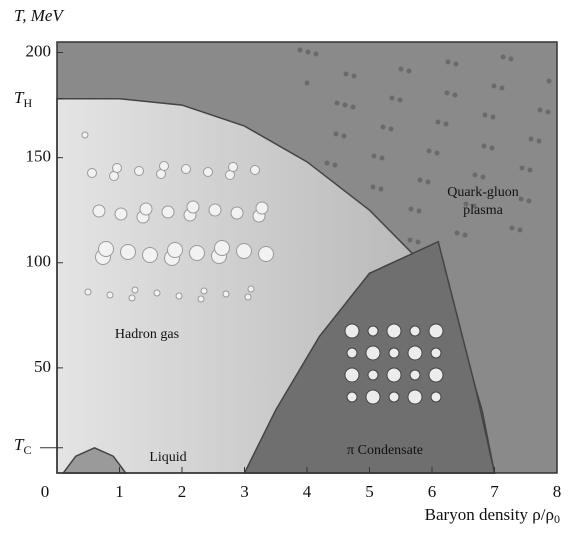 The image size is (571, 534). What do you see at coordinates (492, 515) in the screenshot?
I see `x-axis-label: Baryon density ρ/ρ0` at bounding box center [492, 515].